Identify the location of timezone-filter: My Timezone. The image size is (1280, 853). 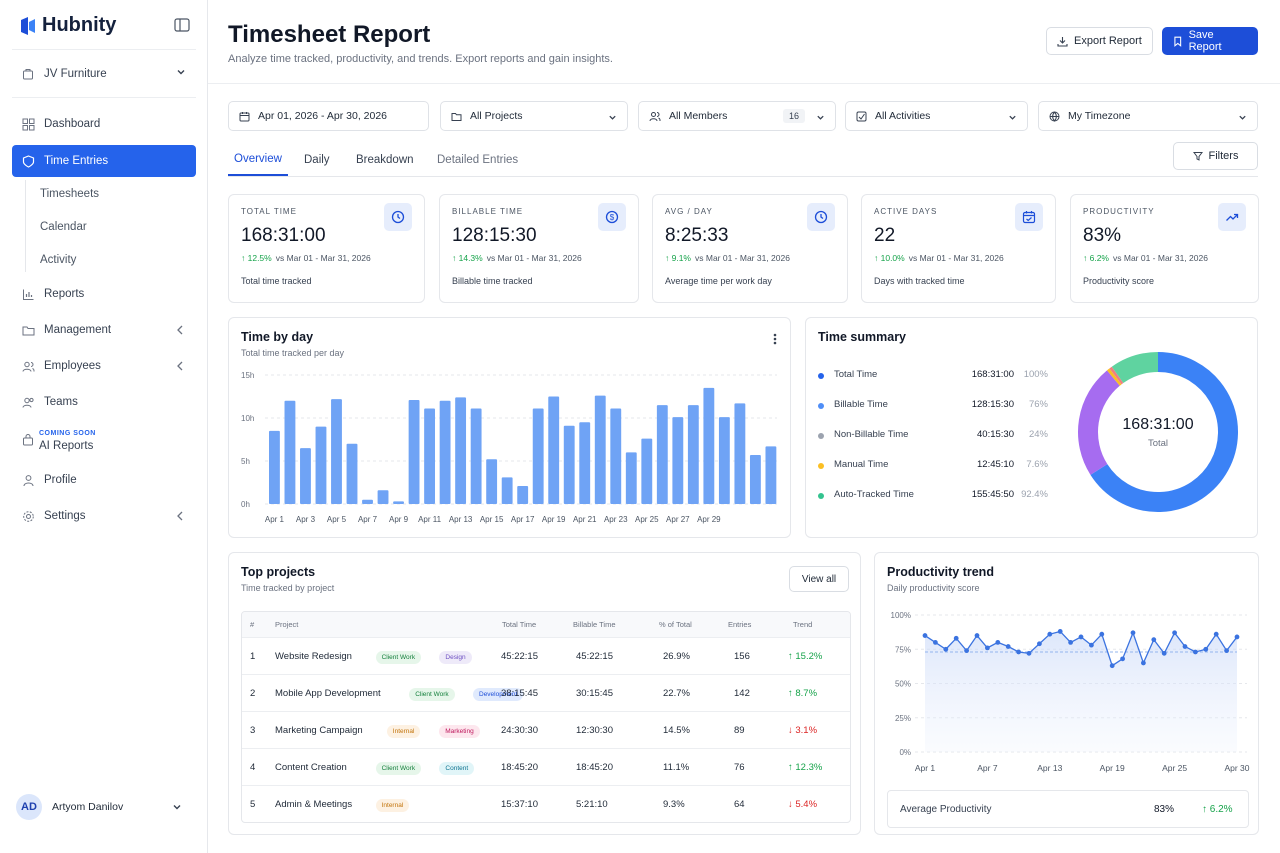
(1148, 116).